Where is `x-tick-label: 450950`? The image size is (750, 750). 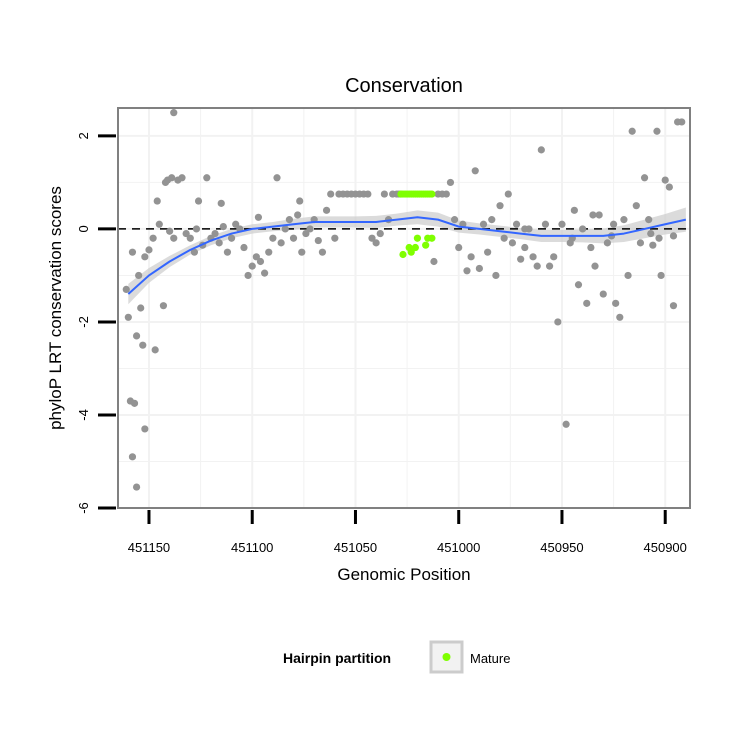
x-tick-label: 450950 is located at coordinates (561, 547).